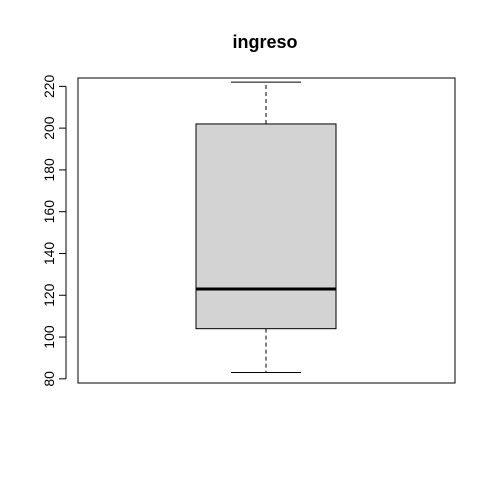 The height and width of the screenshot is (481, 495). Describe the element at coordinates (49, 86) in the screenshot. I see `y-tick-label: 220` at that location.